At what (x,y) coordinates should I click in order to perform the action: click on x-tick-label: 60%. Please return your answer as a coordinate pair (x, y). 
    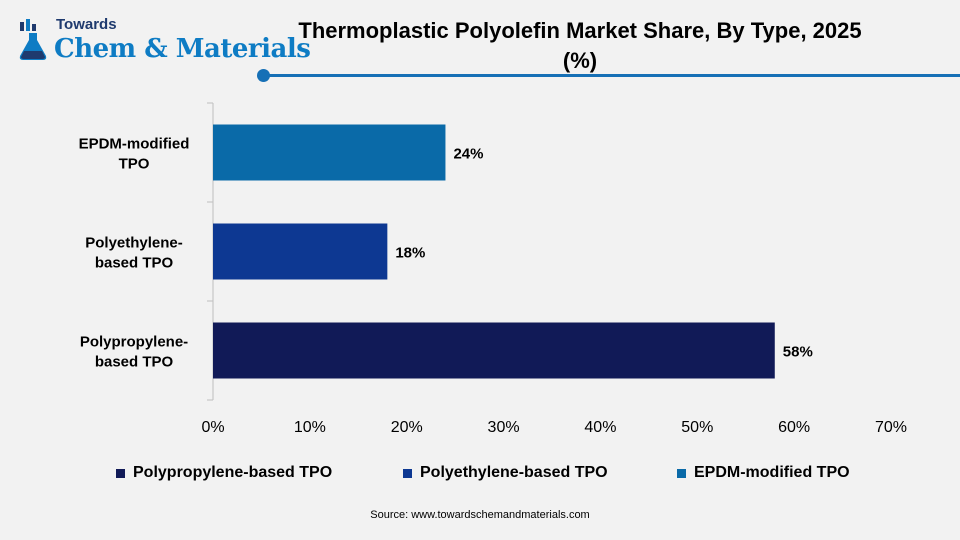
    Looking at the image, I should click on (794, 427).